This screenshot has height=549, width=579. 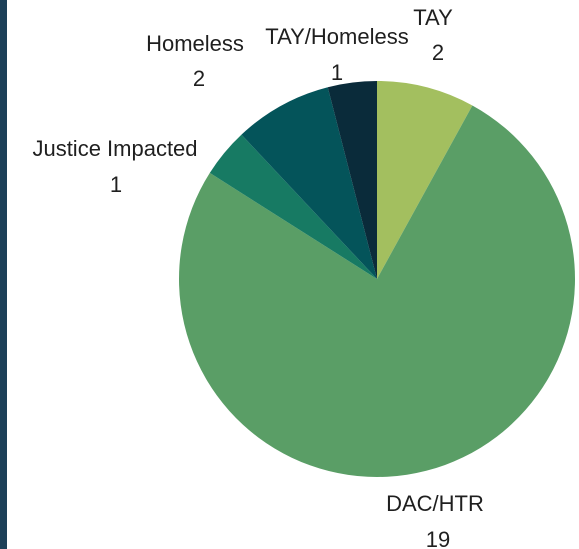 I want to click on slice-label-tay-name: TAY, so click(x=433, y=17).